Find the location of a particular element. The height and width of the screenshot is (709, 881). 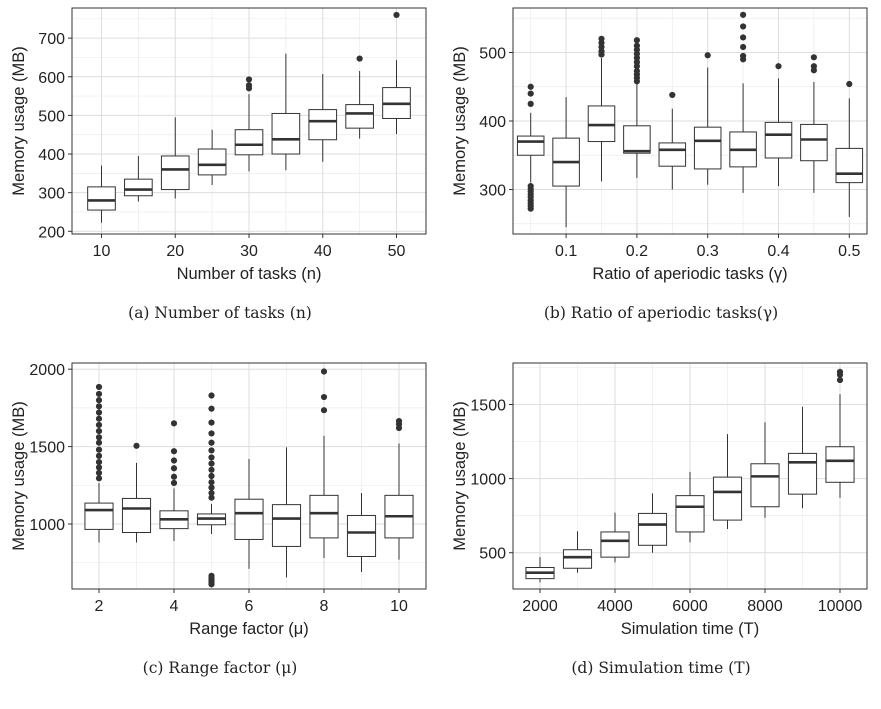

x-tick-label: 10000 is located at coordinates (840, 606).